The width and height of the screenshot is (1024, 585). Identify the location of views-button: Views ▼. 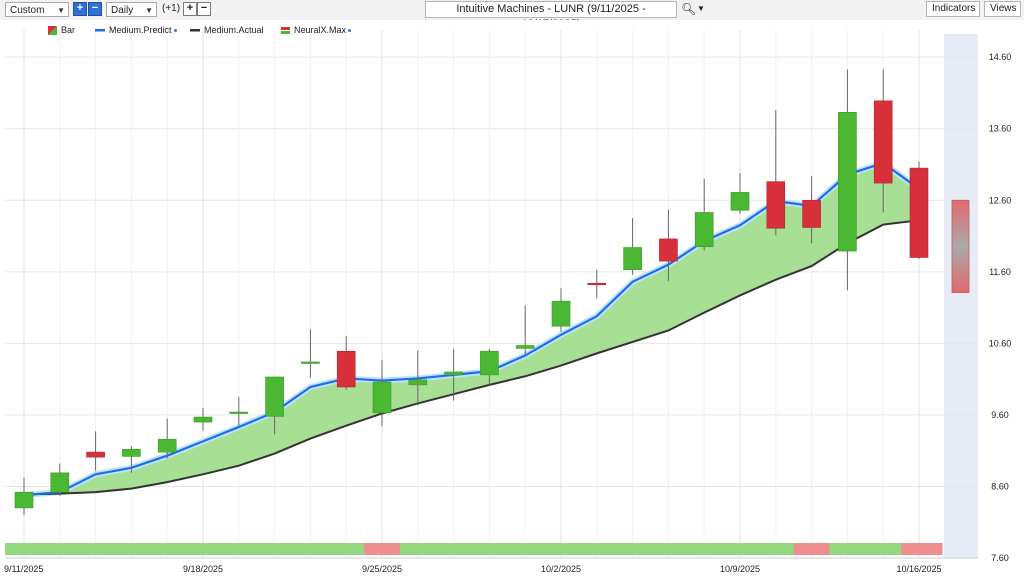
(1002, 14).